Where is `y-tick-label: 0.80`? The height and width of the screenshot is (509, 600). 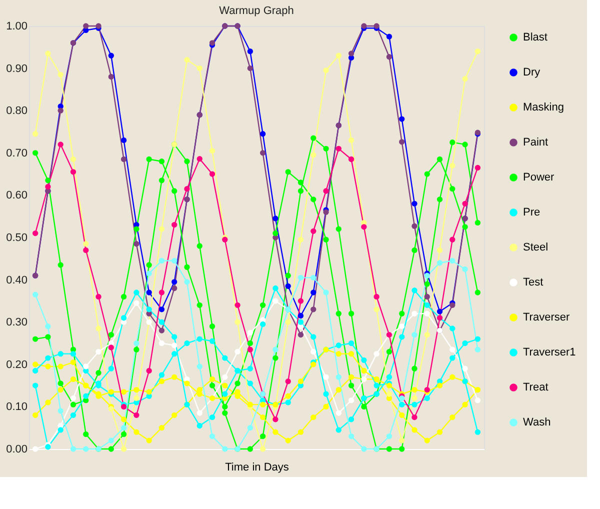
y-tick-label: 0.80 is located at coordinates (17, 111).